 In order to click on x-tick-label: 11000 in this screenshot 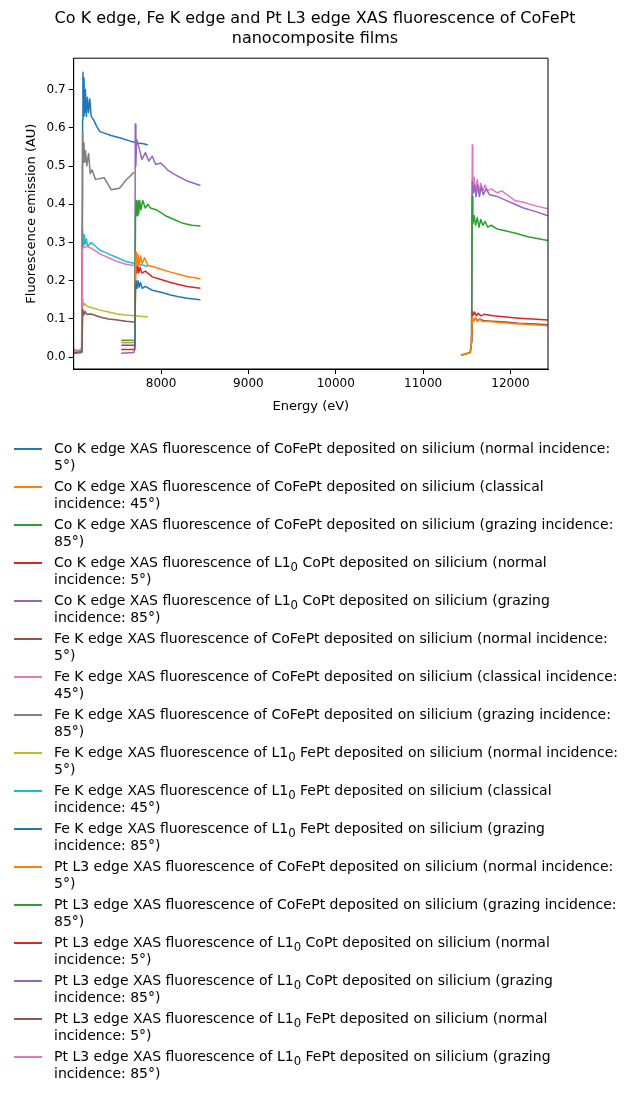, I will do `click(423, 383)`.